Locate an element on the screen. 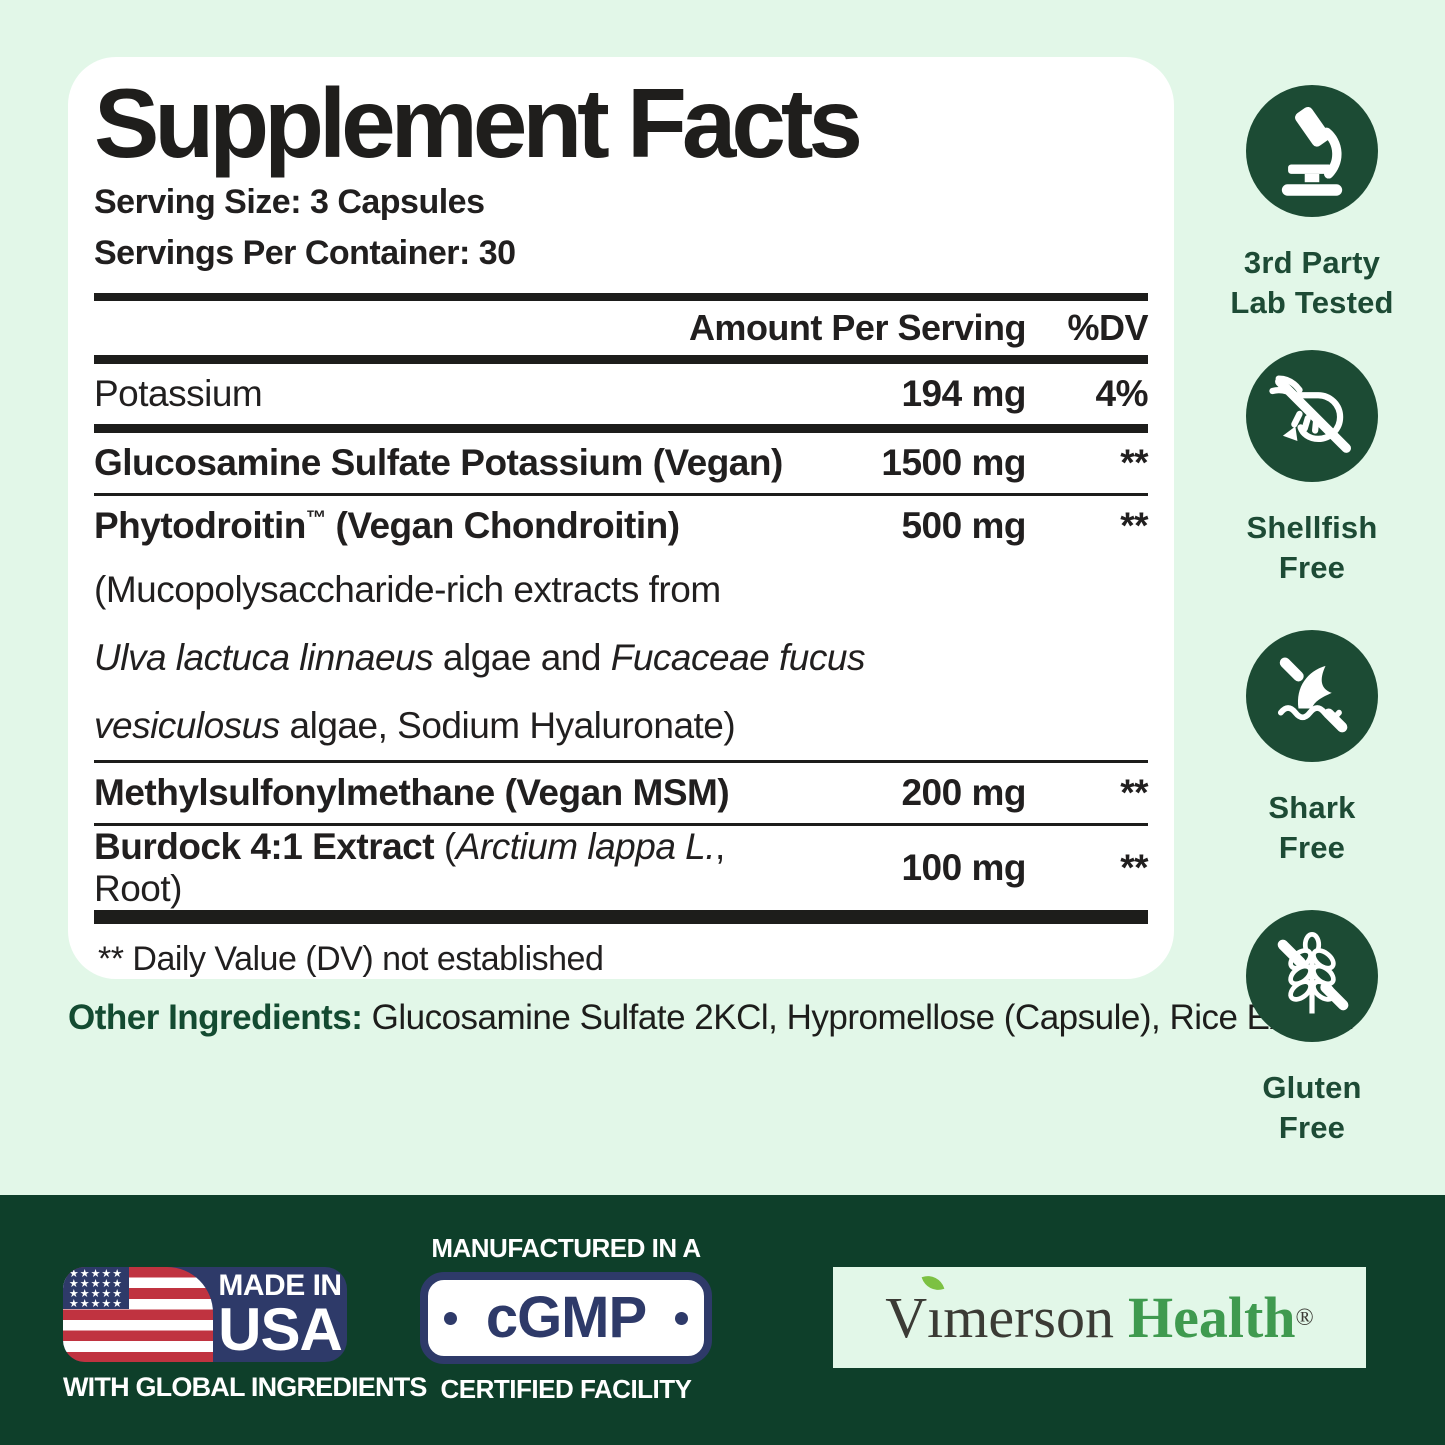 Image resolution: width=1445 pixels, height=1445 pixels. badge-dot-left is located at coordinates (450, 1318).